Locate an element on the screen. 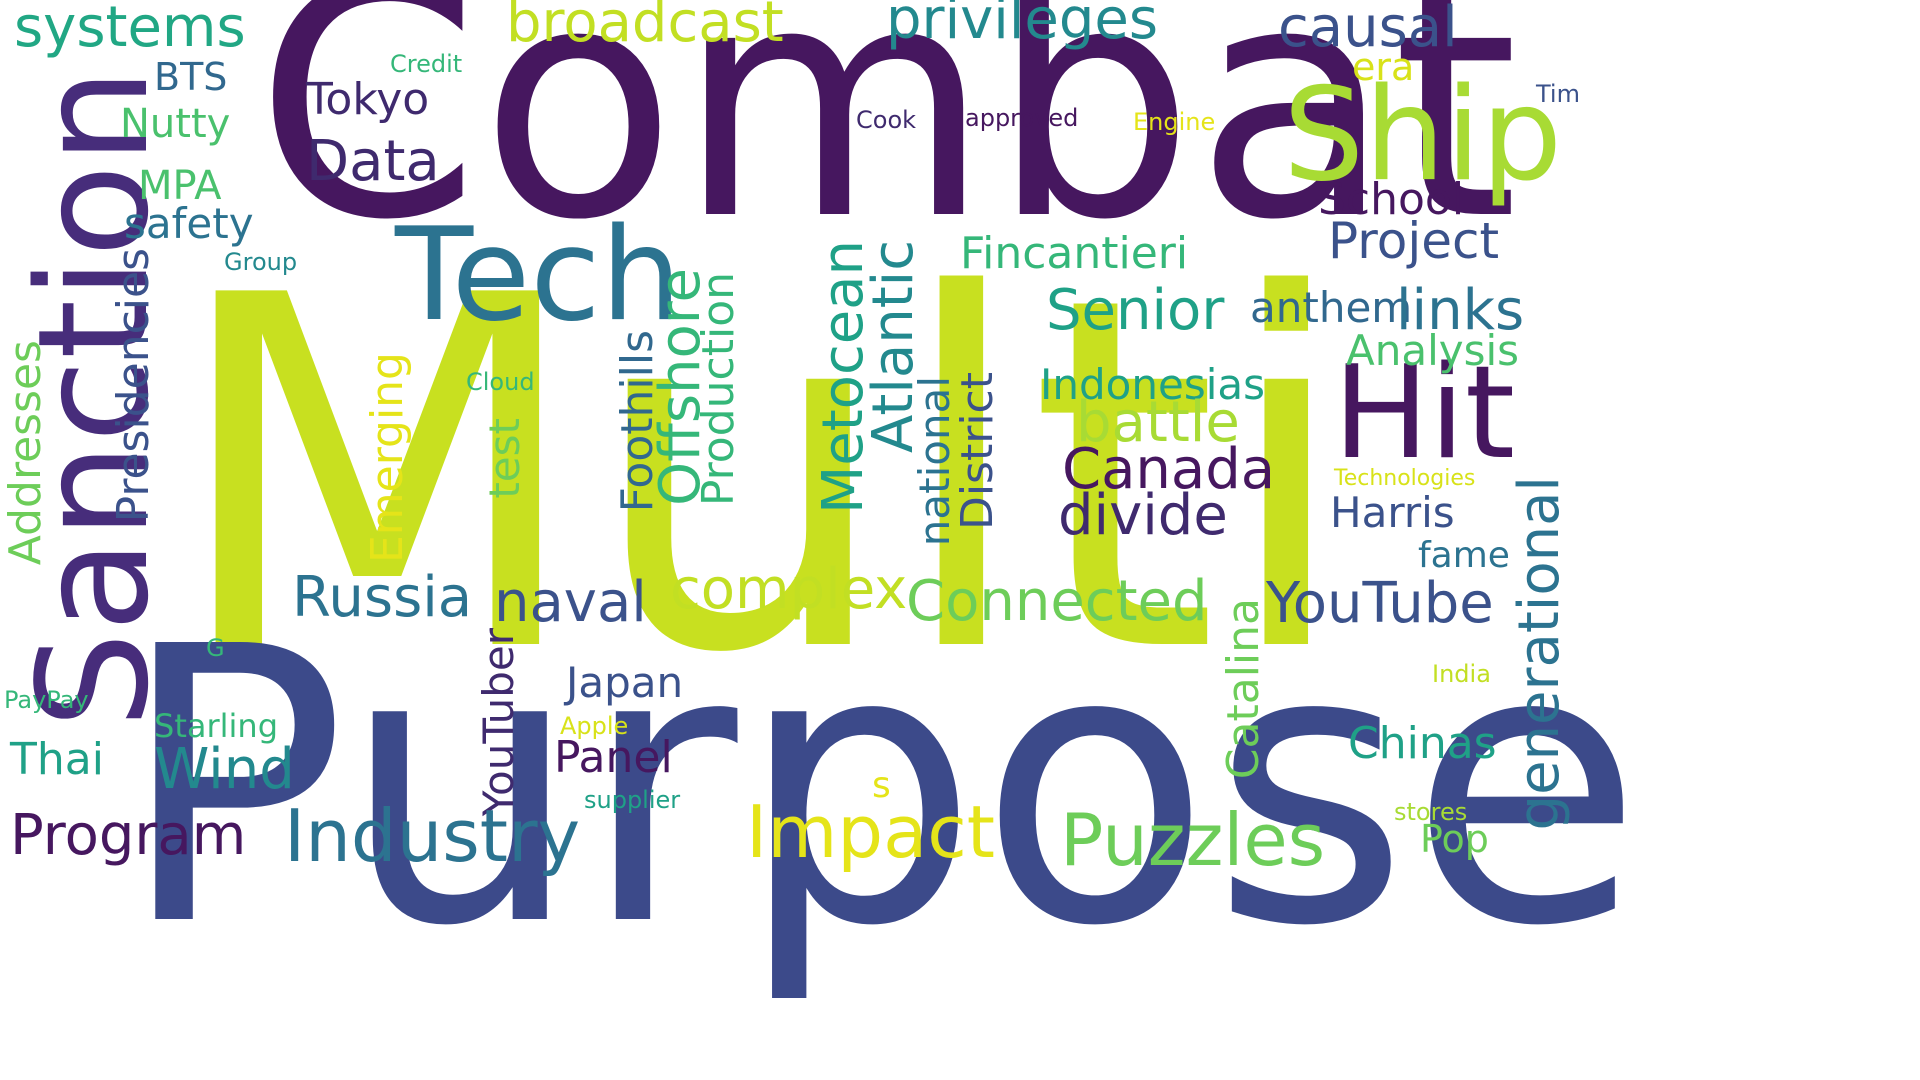  word-credit: Credit is located at coordinates (426, 64).